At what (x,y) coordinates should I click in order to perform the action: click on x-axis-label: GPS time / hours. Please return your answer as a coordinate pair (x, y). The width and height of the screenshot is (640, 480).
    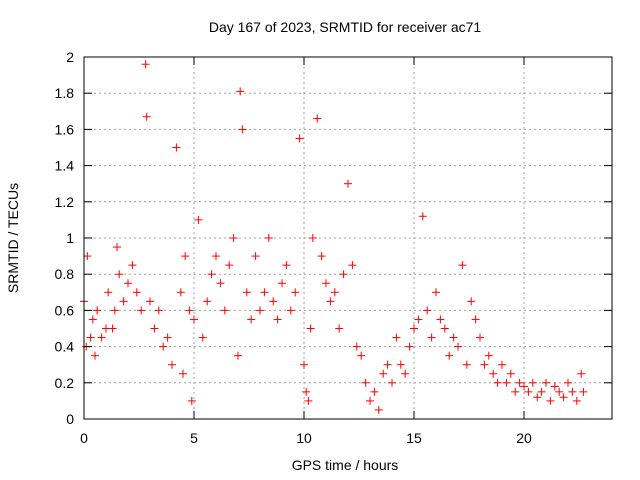
    Looking at the image, I should click on (345, 465).